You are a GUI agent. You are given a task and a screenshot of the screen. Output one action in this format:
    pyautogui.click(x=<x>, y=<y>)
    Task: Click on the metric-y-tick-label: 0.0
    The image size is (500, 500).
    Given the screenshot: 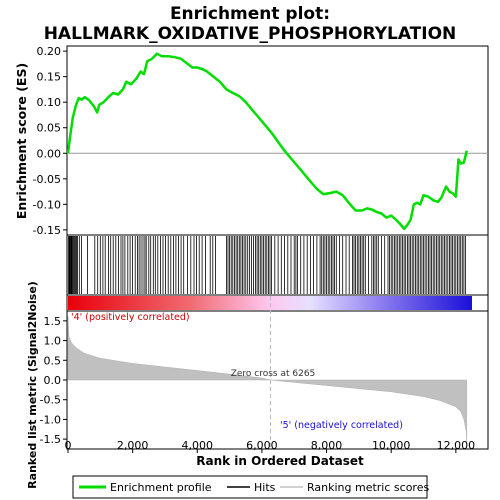 What is the action you would take?
    pyautogui.click(x=53, y=380)
    